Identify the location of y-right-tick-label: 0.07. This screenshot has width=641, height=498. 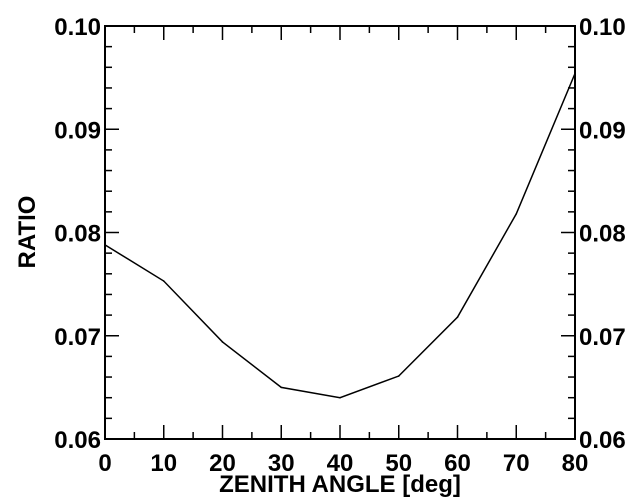
(602, 337).